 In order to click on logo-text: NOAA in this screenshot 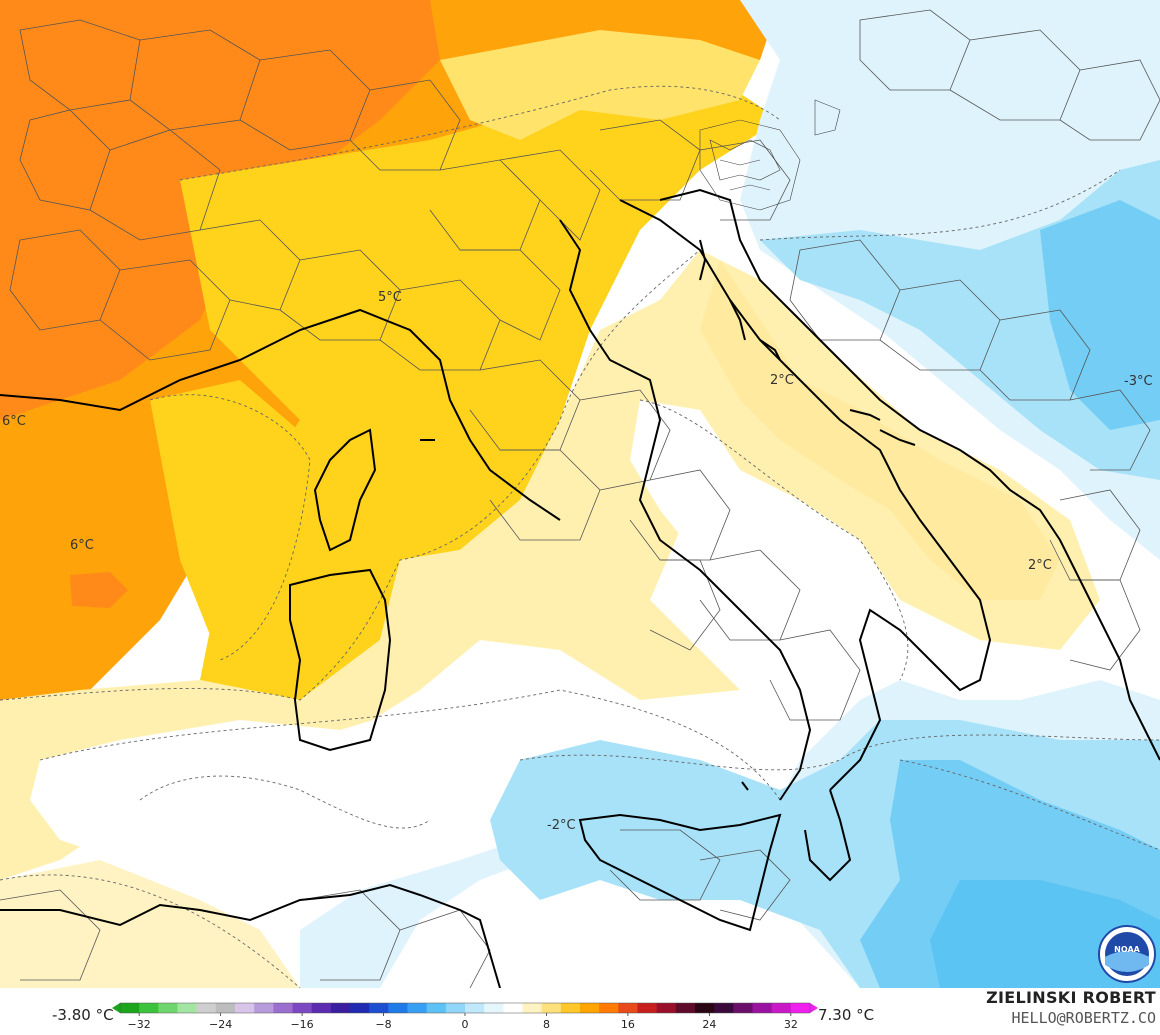, I will do `click(1127, 949)`.